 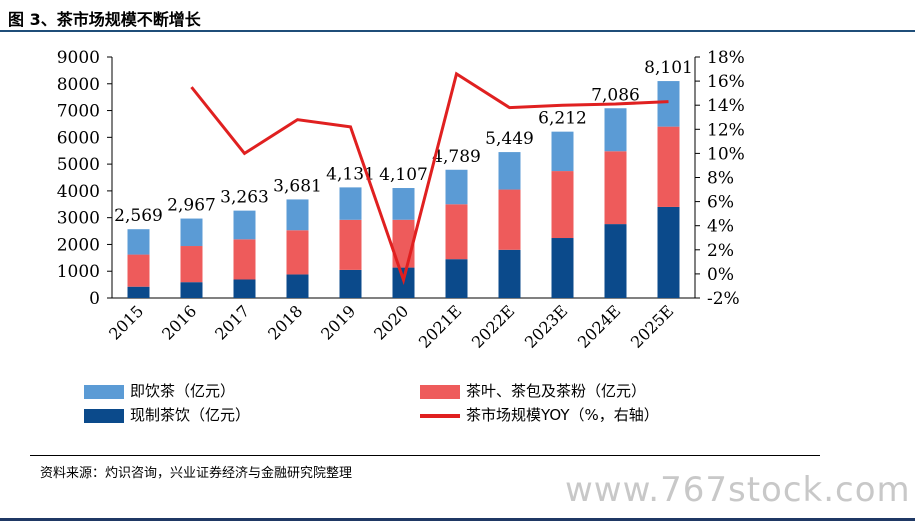 I want to click on legend-label: 现制茶饮（亿元）, so click(x=190, y=415).